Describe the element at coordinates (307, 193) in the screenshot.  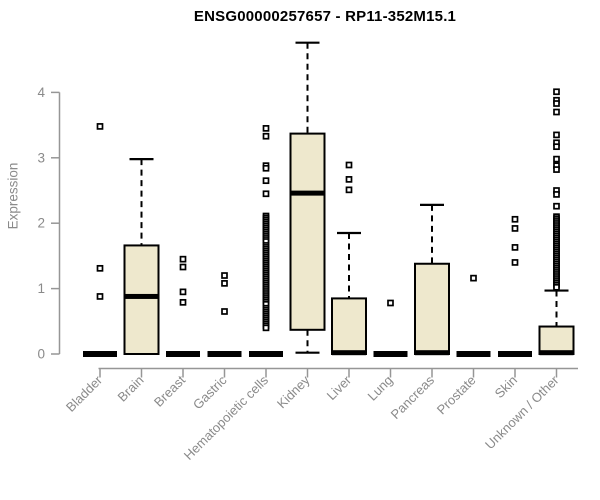
I see `median-kidney` at that location.